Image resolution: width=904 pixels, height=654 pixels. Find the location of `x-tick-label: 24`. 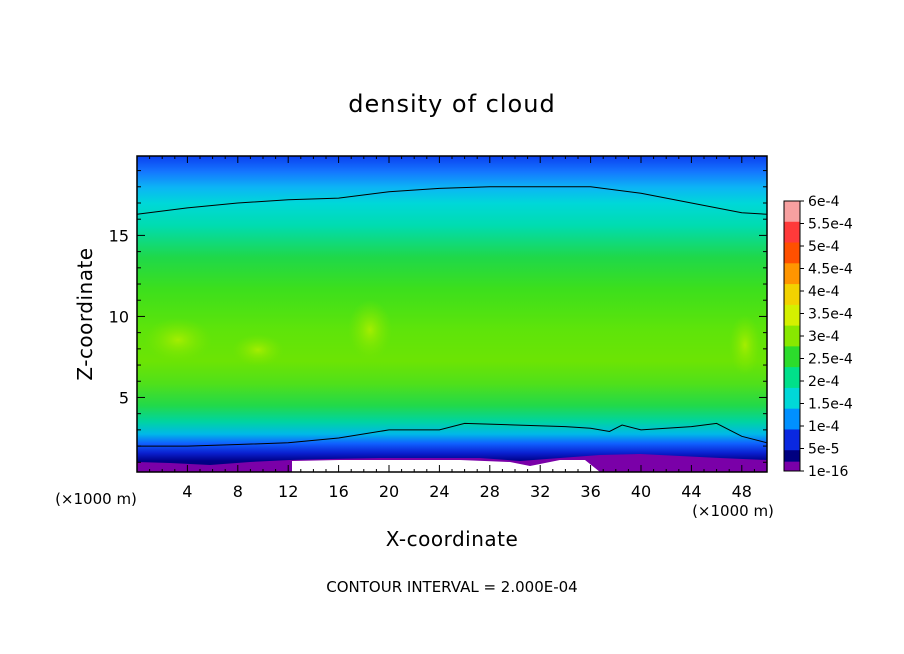

x-tick-label: 24 is located at coordinates (439, 491).